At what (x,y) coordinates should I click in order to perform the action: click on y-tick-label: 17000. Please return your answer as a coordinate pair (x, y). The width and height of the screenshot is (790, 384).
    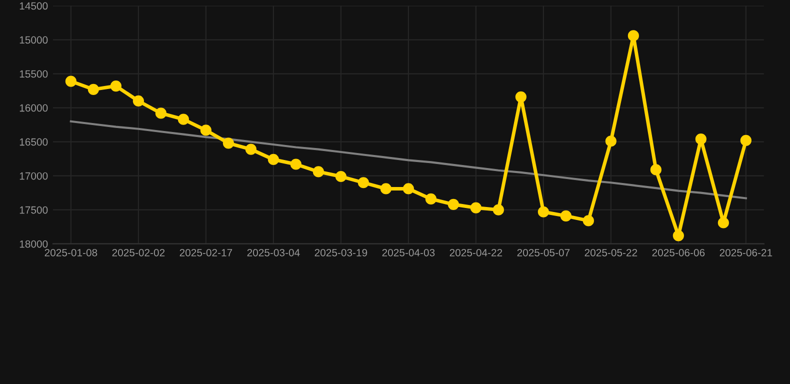
    Looking at the image, I should click on (34, 176).